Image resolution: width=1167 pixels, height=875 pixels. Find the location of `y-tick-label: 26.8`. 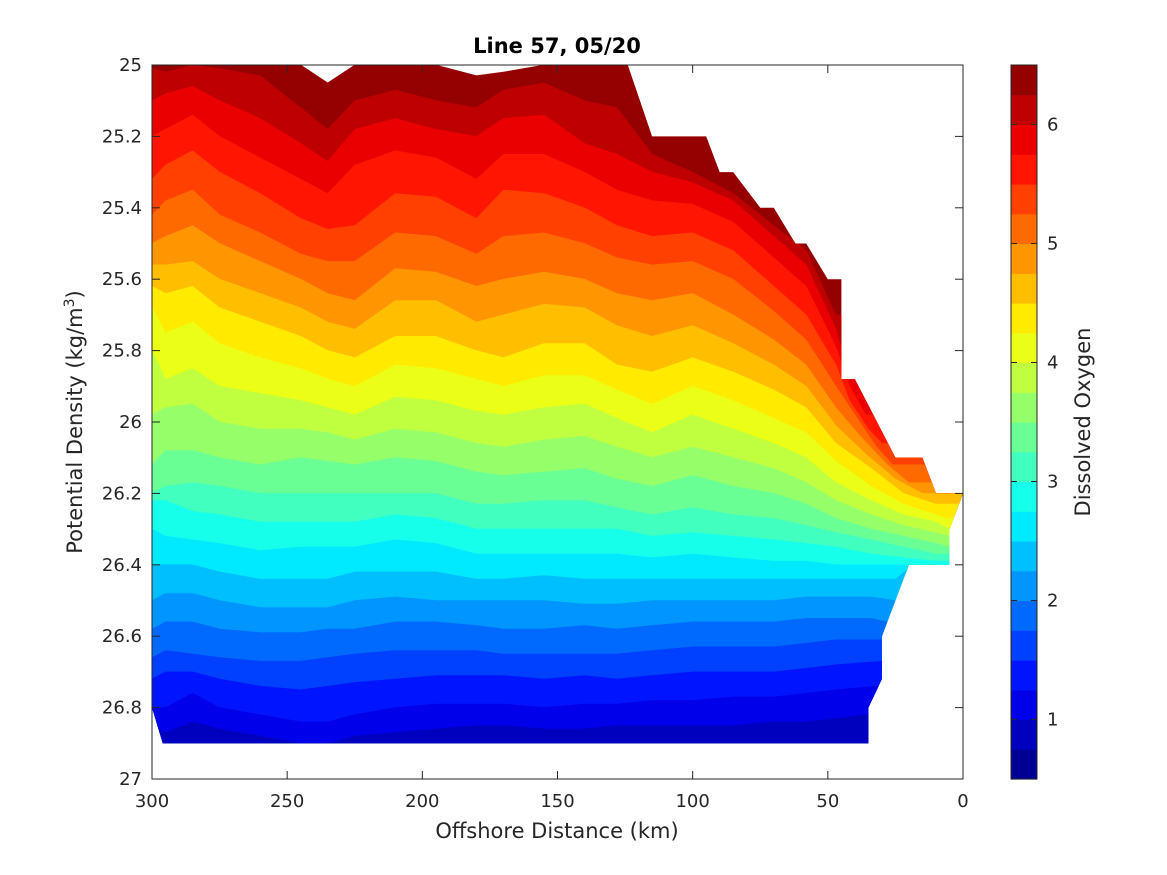

y-tick-label: 26.8 is located at coordinates (122, 708).